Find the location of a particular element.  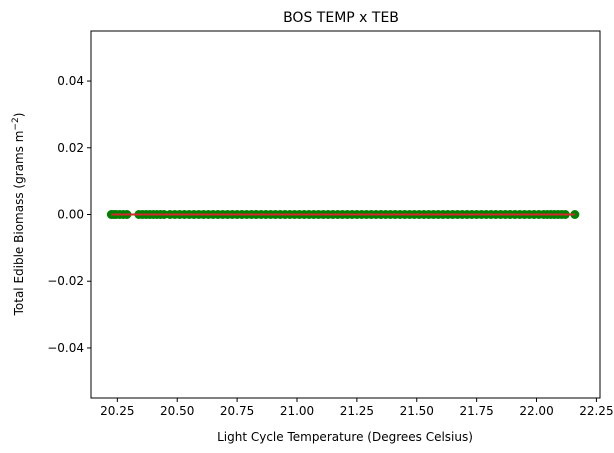

y-tick-label: 0.02 is located at coordinates (70, 148).